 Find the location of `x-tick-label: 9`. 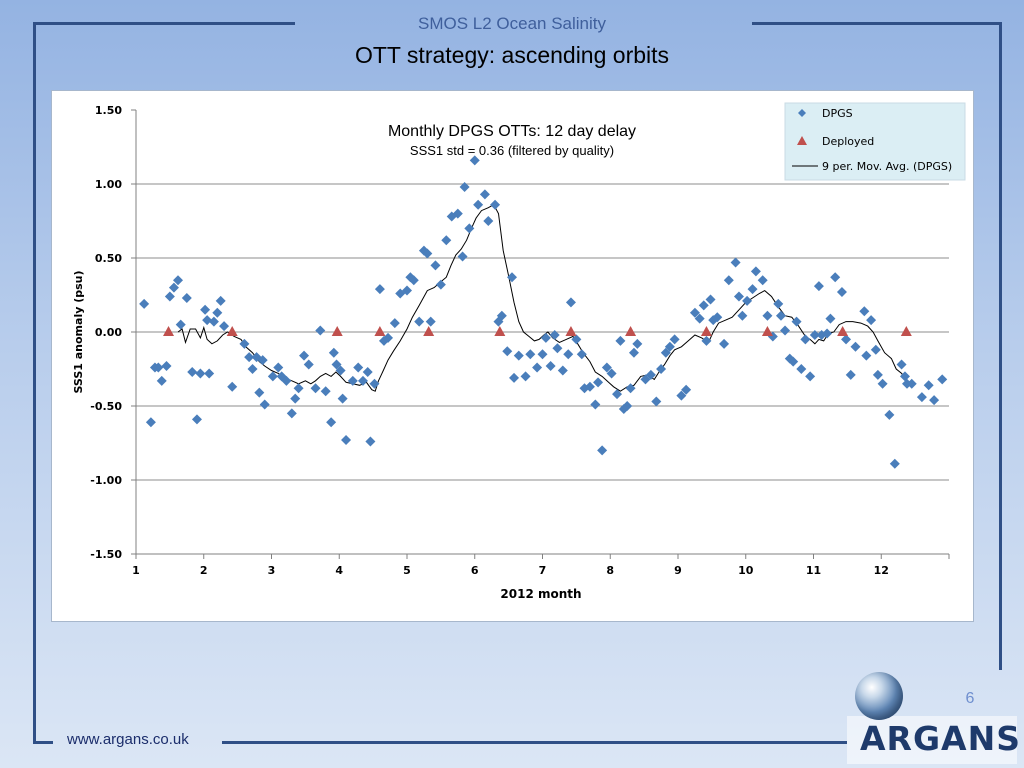

x-tick-label: 9 is located at coordinates (678, 570).